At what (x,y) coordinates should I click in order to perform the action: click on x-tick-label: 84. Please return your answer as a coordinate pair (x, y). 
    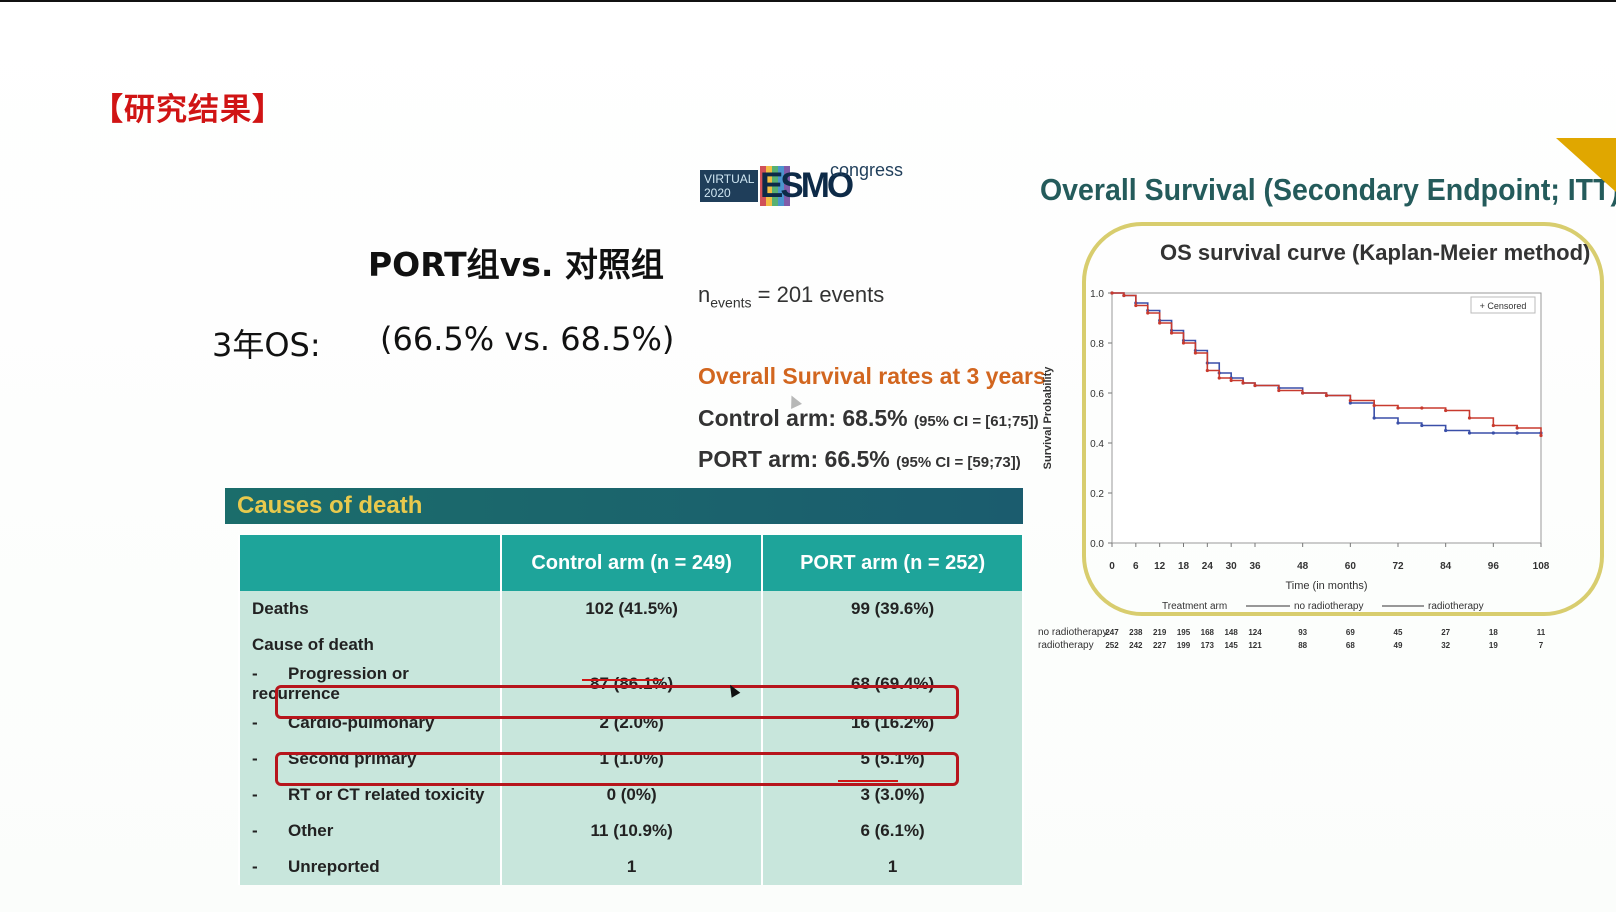
    Looking at the image, I should click on (1446, 566).